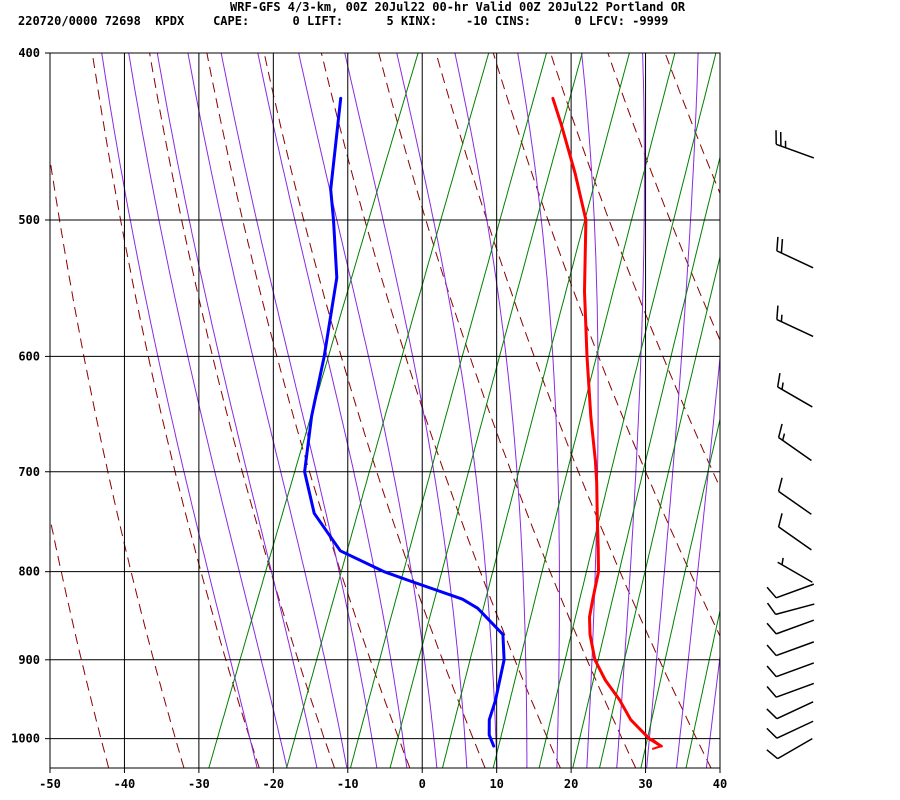 The width and height of the screenshot is (900, 800). What do you see at coordinates (29, 660) in the screenshot?
I see `pressure-tick-label: 900` at bounding box center [29, 660].